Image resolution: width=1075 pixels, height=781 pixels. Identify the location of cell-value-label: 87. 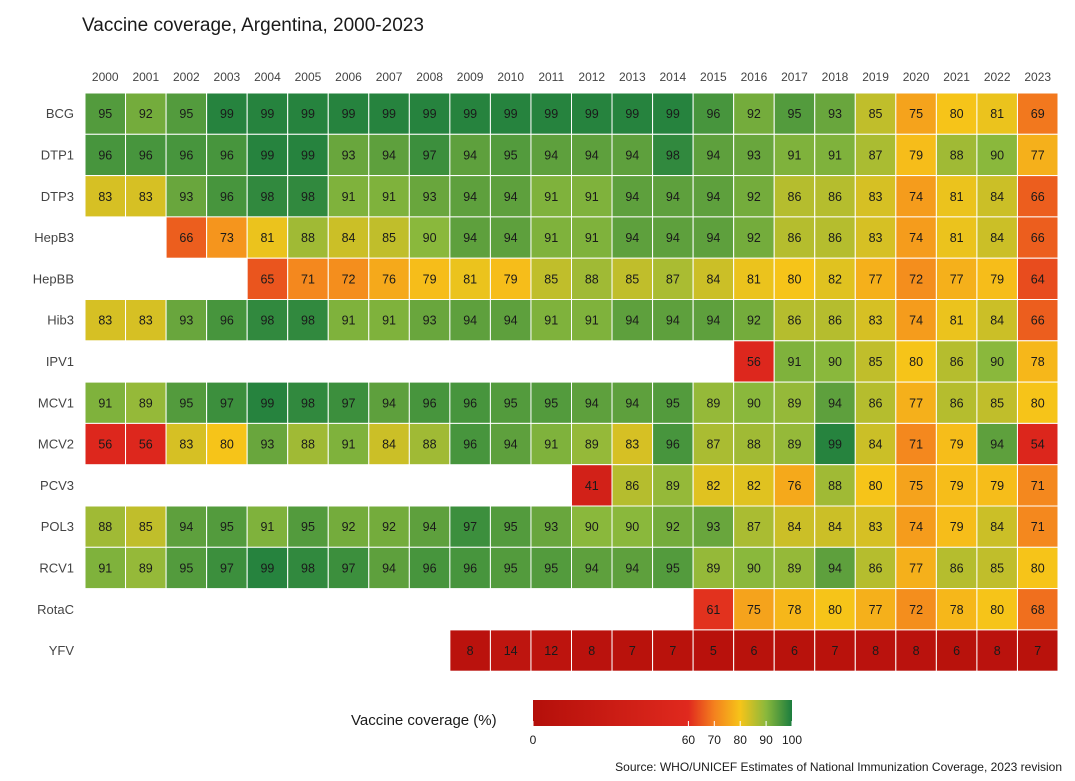
(876, 155).